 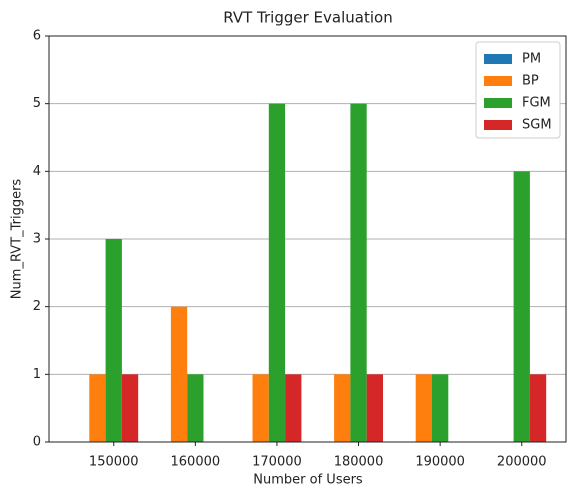 What do you see at coordinates (522, 462) in the screenshot?
I see `x-tick-label: 200000` at bounding box center [522, 462].